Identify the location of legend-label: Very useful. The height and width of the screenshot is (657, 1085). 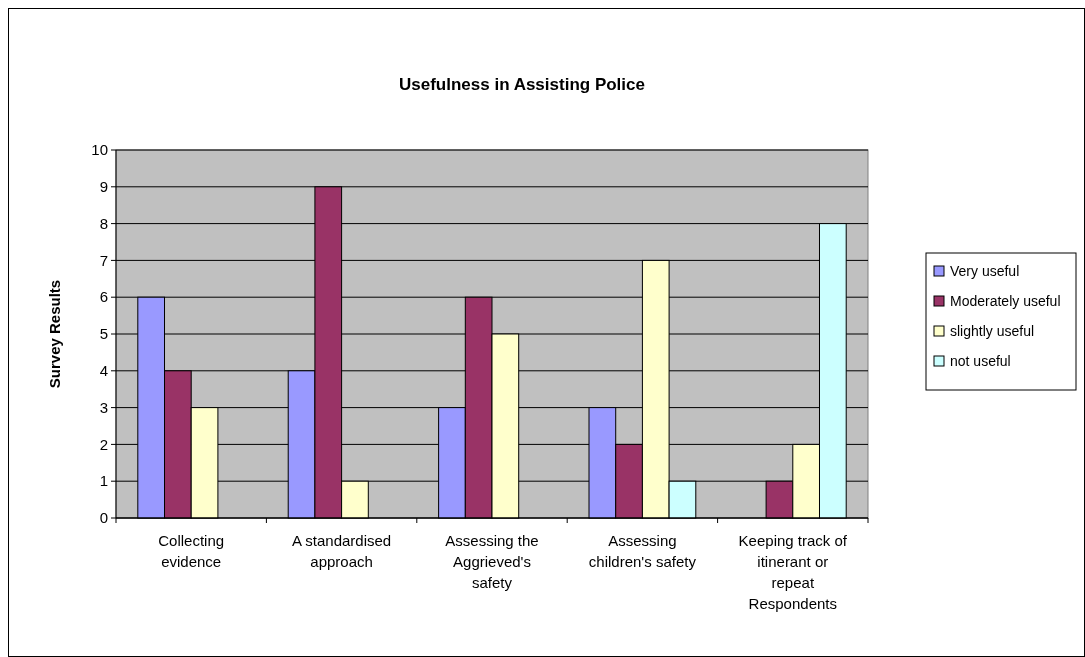
(985, 270).